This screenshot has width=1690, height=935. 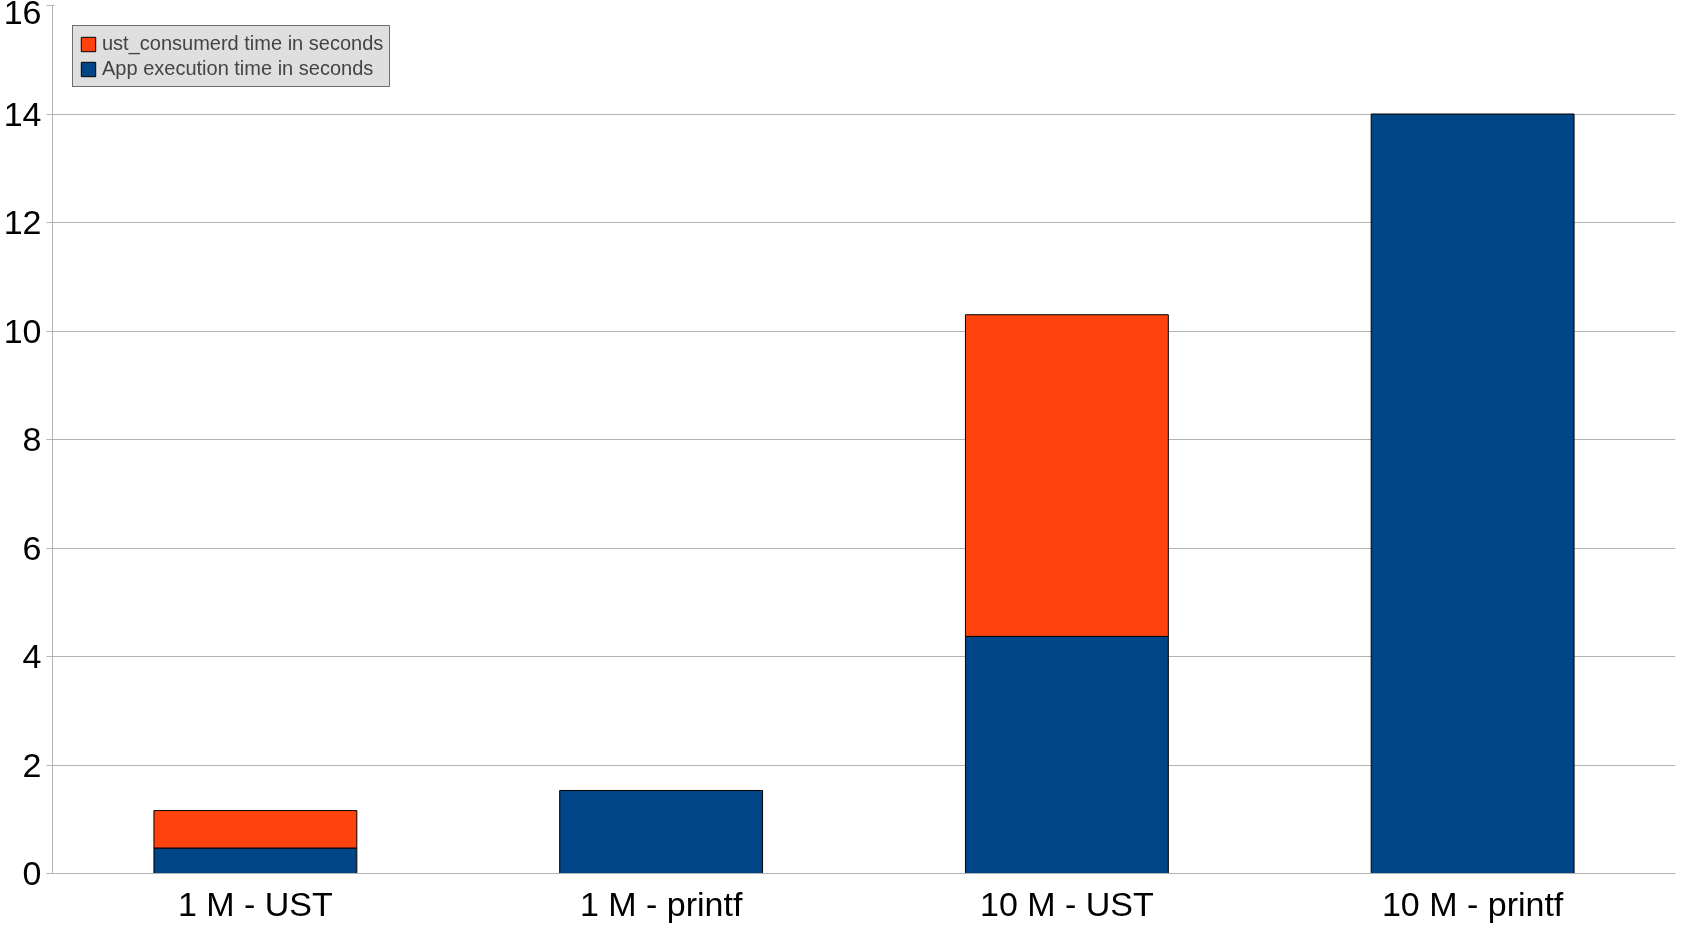 I want to click on y-tick-label: 10, so click(x=22, y=330).